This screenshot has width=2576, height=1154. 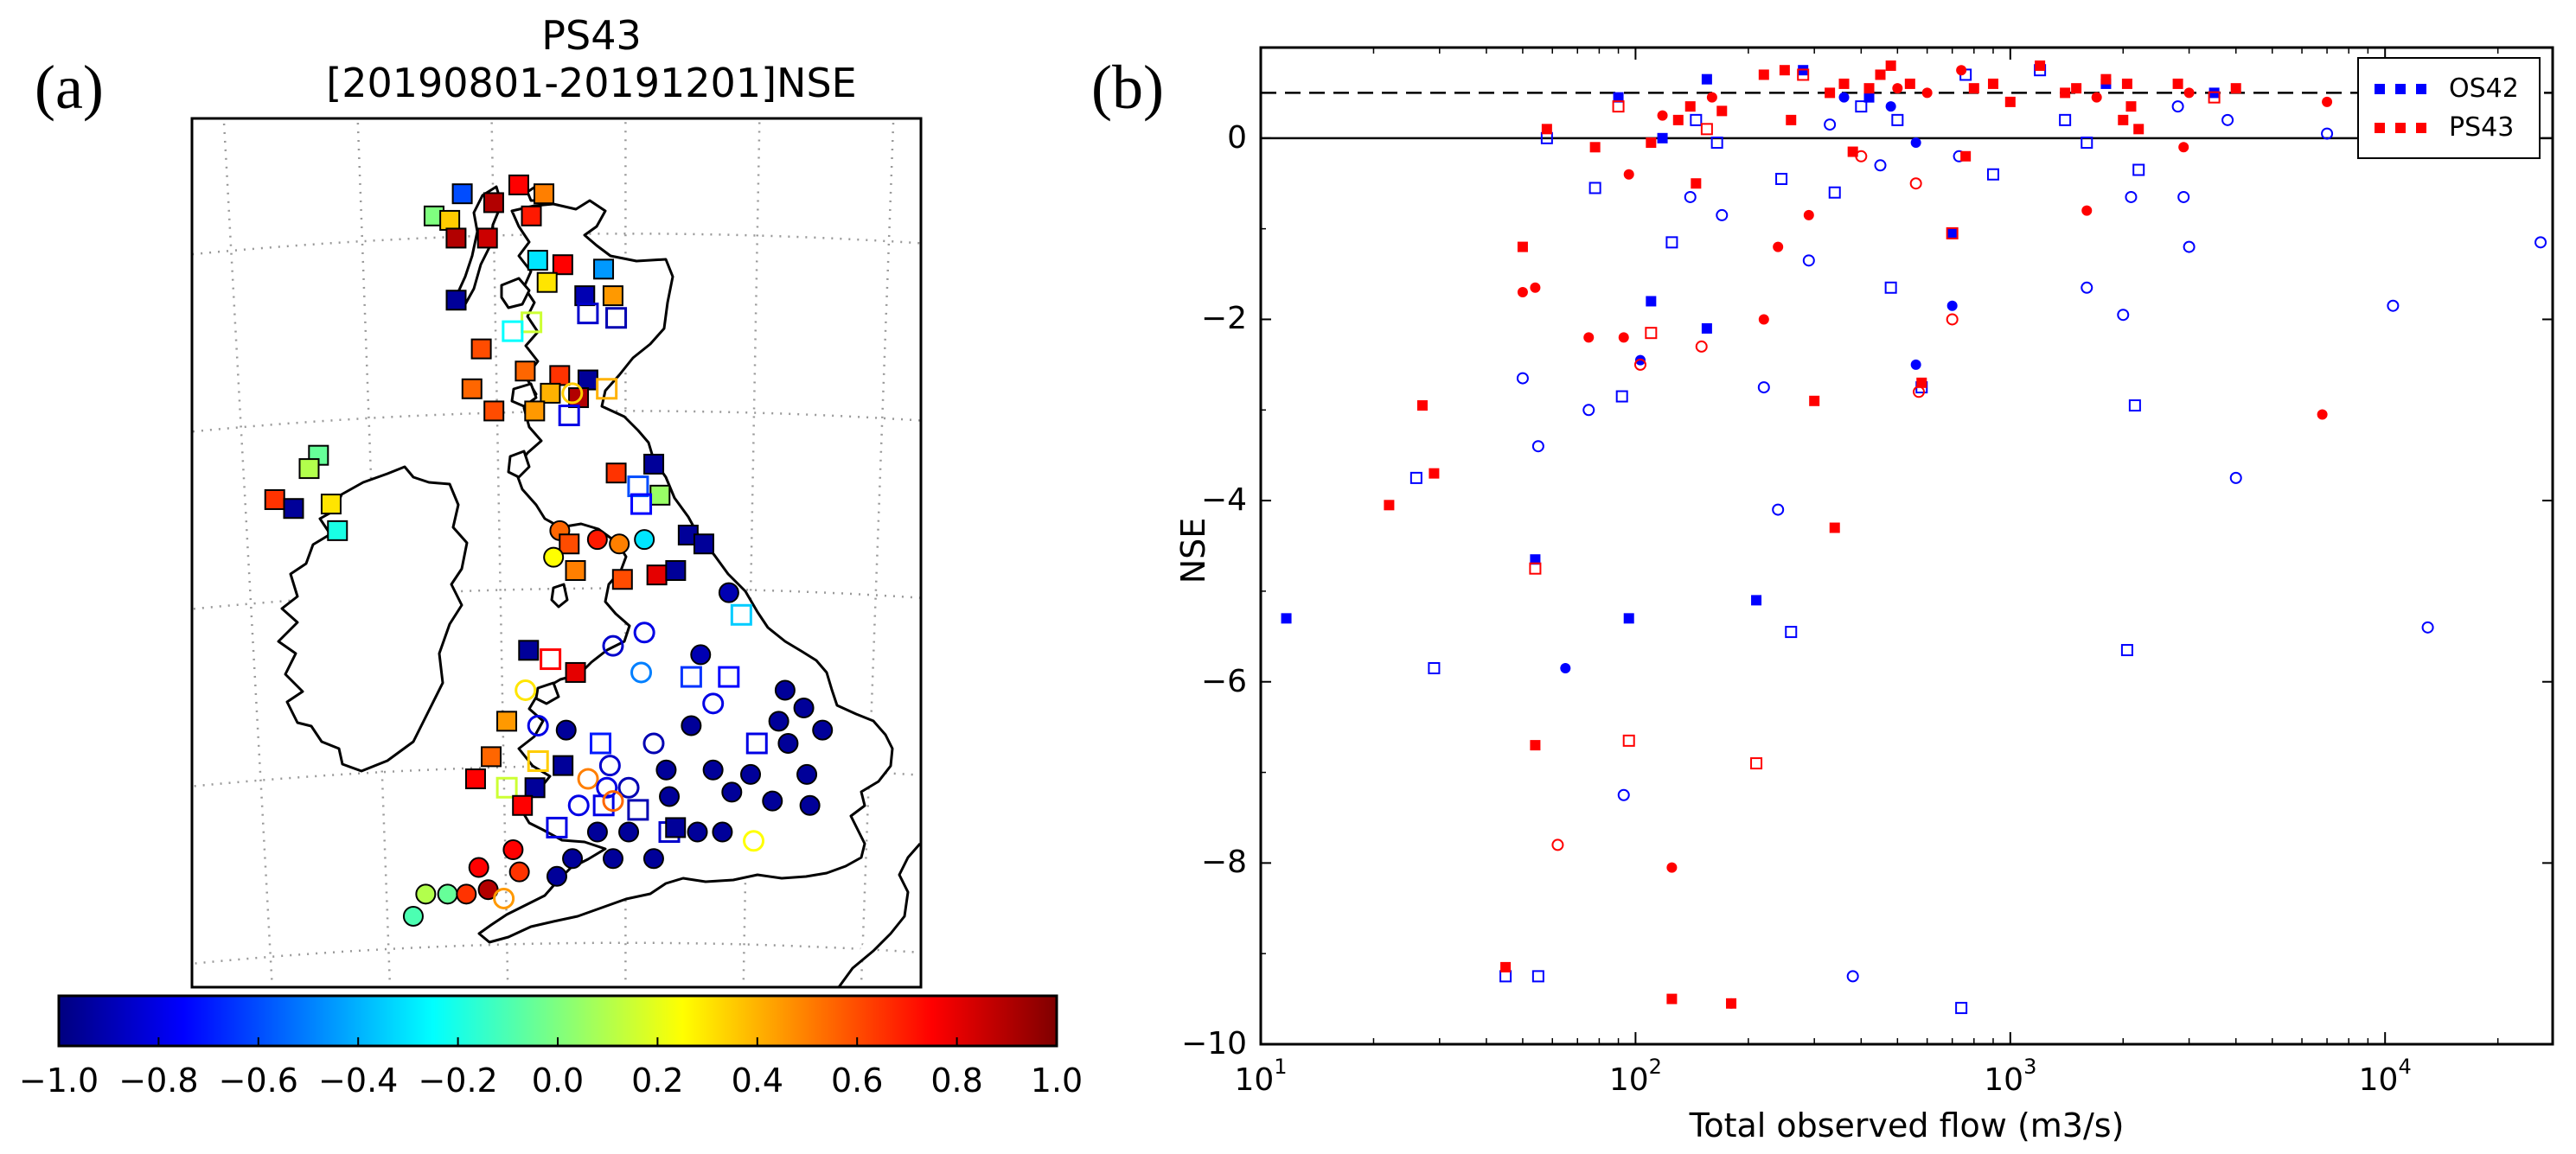 What do you see at coordinates (1224, 500) in the screenshot?
I see `y-tick-label: −4` at bounding box center [1224, 500].